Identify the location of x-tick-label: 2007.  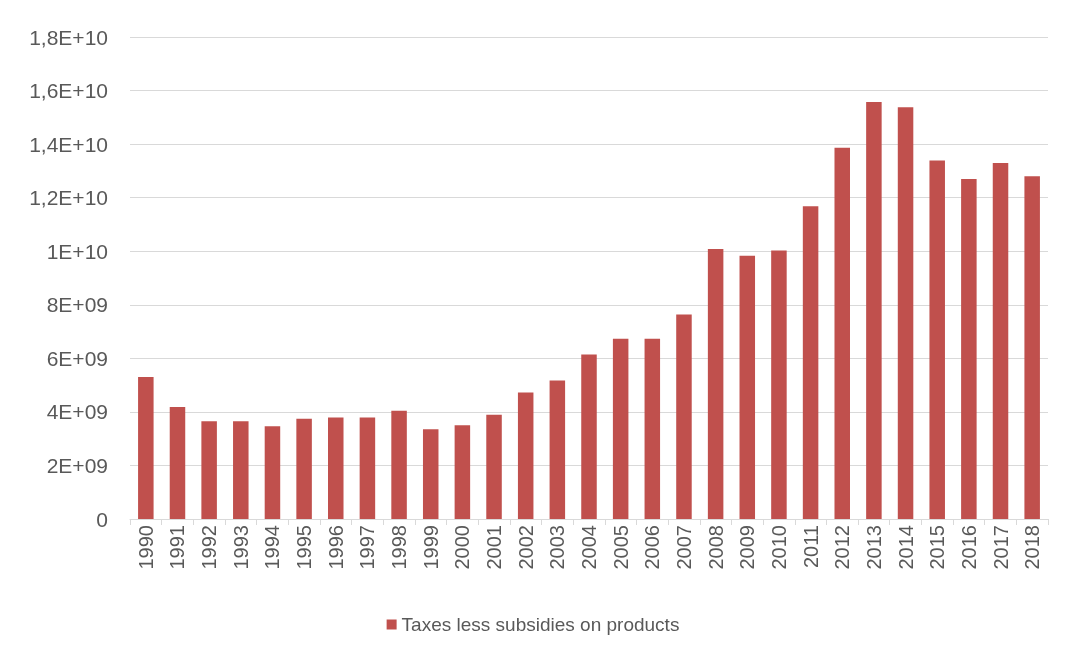
(683, 547).